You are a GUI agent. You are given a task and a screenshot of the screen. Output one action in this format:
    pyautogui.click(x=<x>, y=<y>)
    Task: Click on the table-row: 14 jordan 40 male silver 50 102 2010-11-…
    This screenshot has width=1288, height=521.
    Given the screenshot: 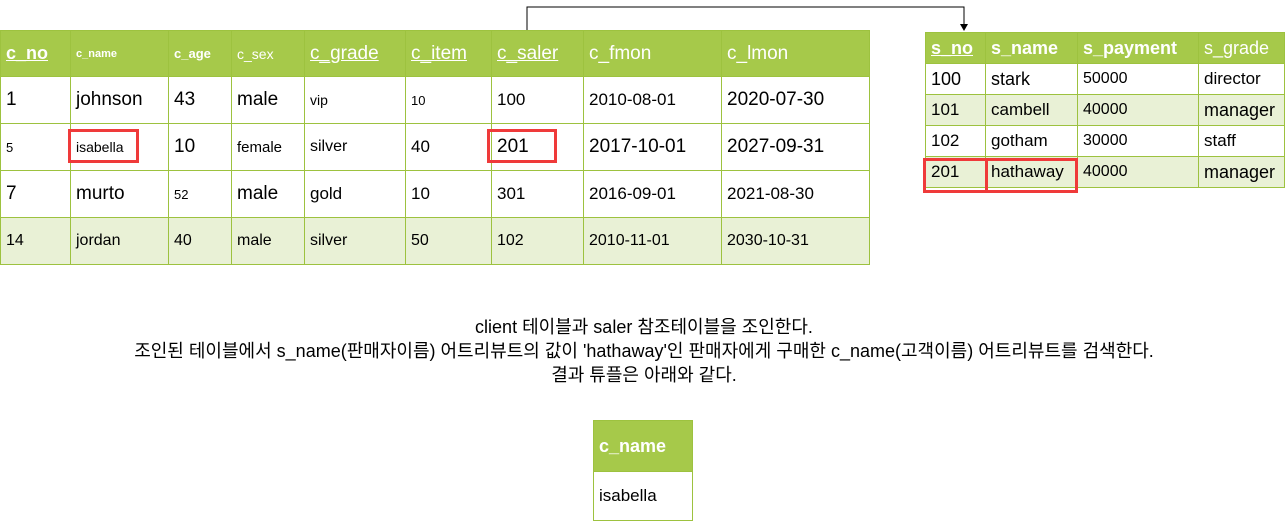 What is the action you would take?
    pyautogui.click(x=435, y=241)
    